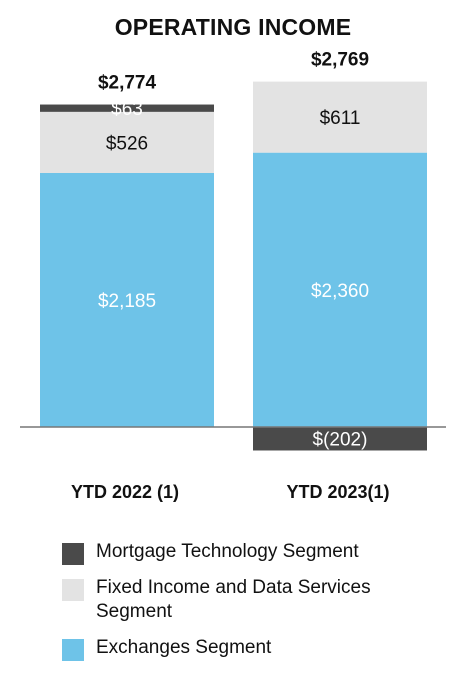 The image size is (466, 700). I want to click on bar-value-label: $63, so click(127, 109).